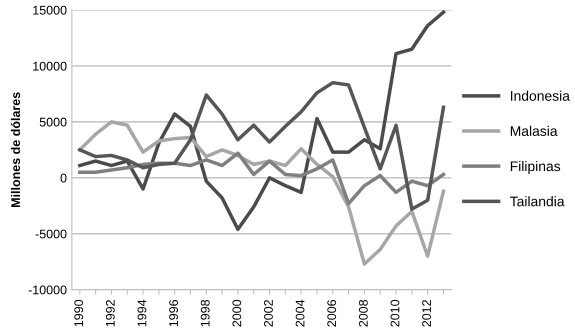  What do you see at coordinates (537, 201) in the screenshot?
I see `legend-label: Tailandia` at bounding box center [537, 201].